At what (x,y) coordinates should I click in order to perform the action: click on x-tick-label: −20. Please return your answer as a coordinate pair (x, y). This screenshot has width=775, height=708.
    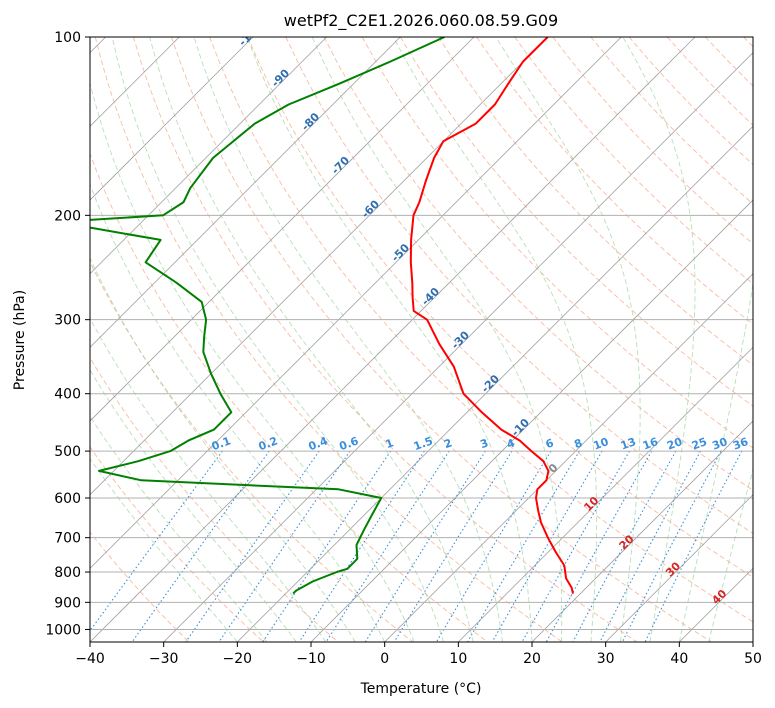
    Looking at the image, I should click on (238, 659).